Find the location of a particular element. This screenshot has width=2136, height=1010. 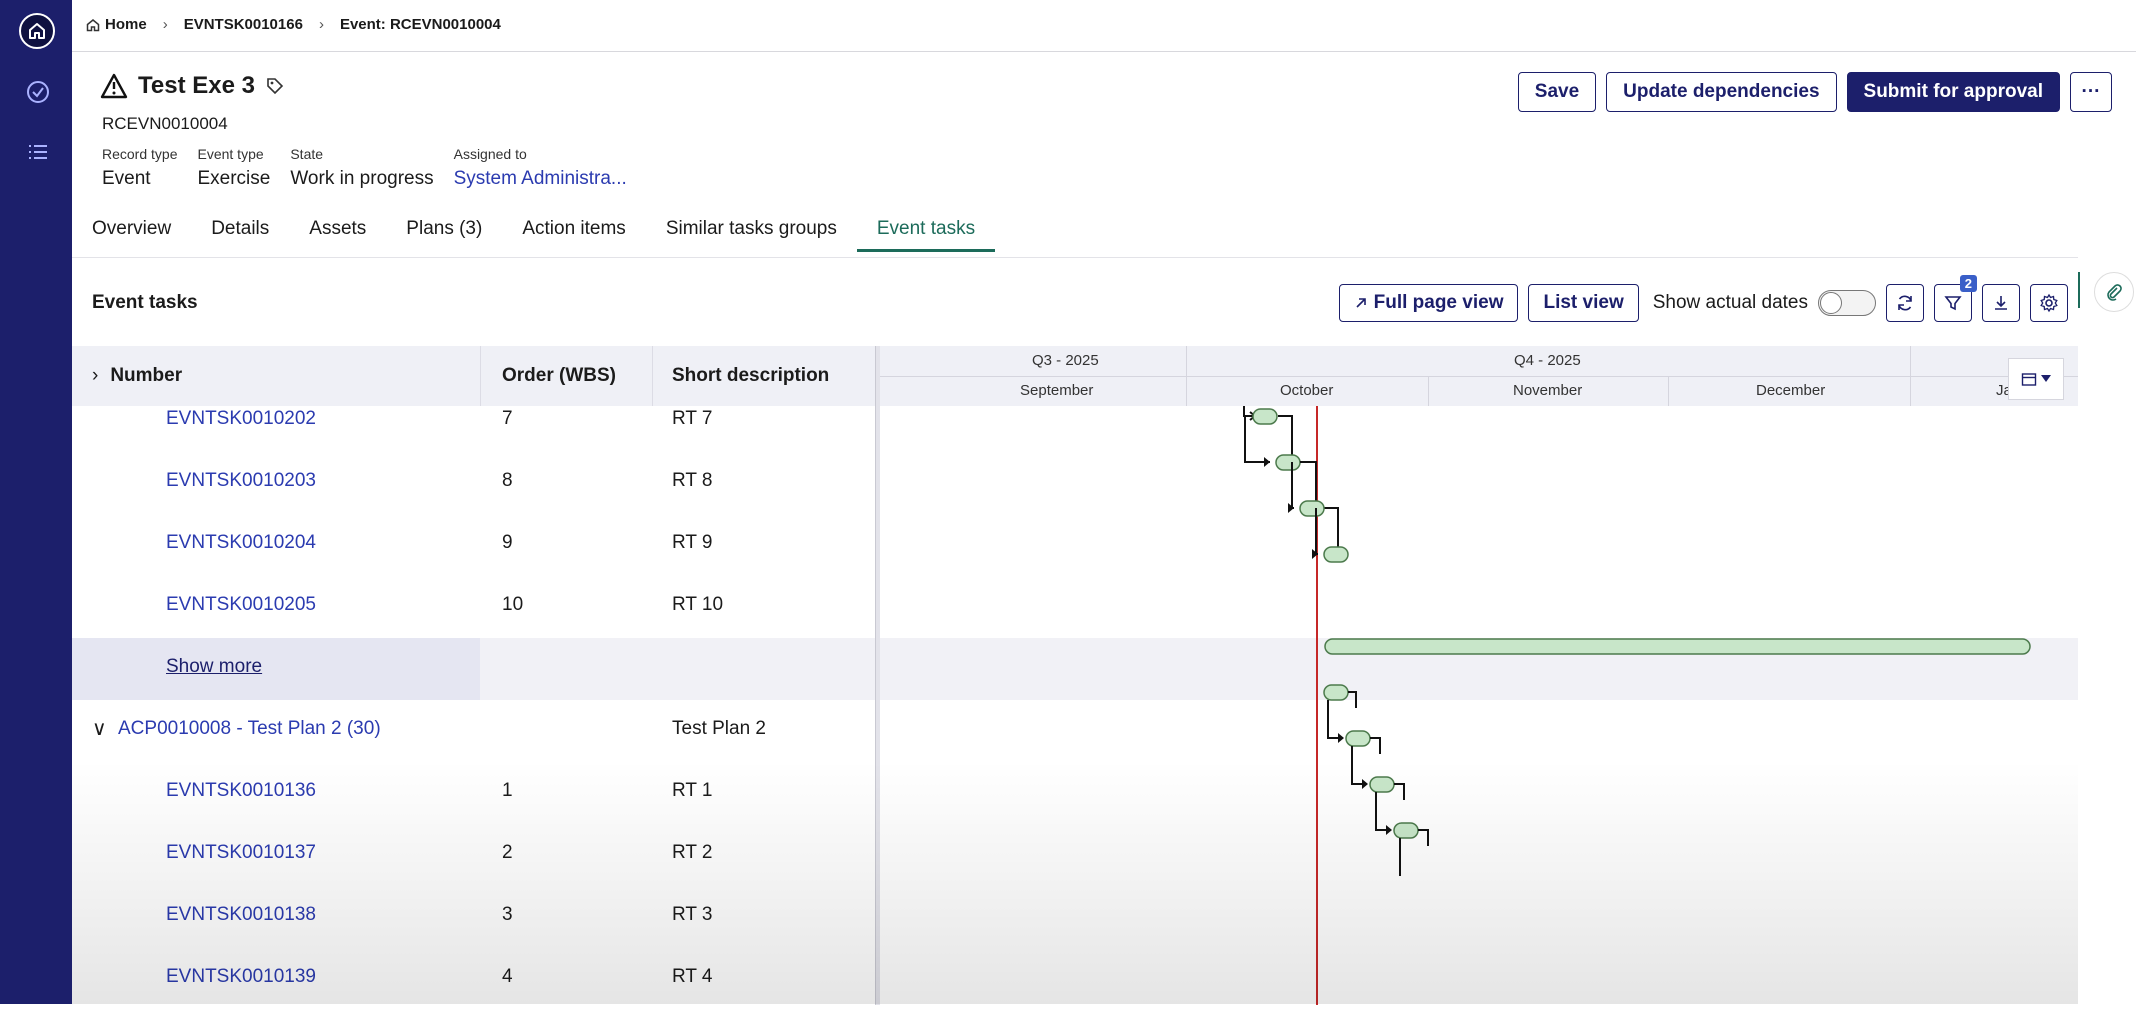

show-actual-dates-toggle is located at coordinates (1847, 303).